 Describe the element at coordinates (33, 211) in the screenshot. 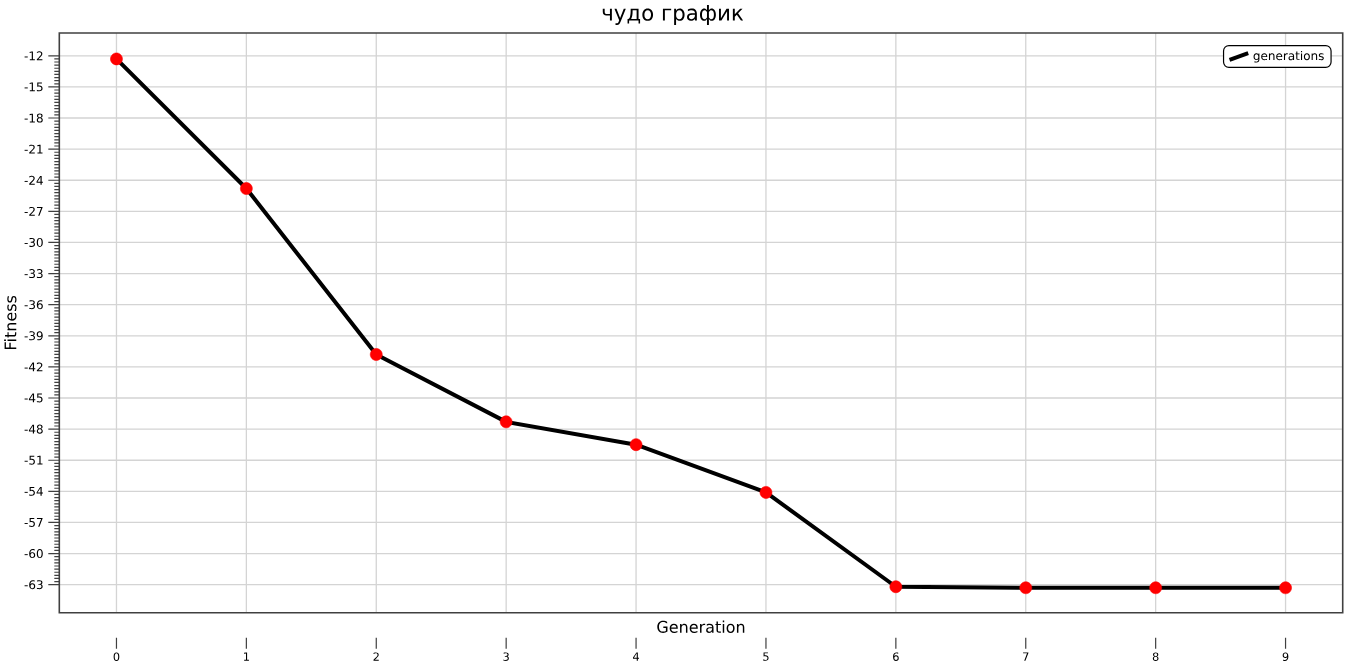

I see `y-tick-label: -27` at that location.